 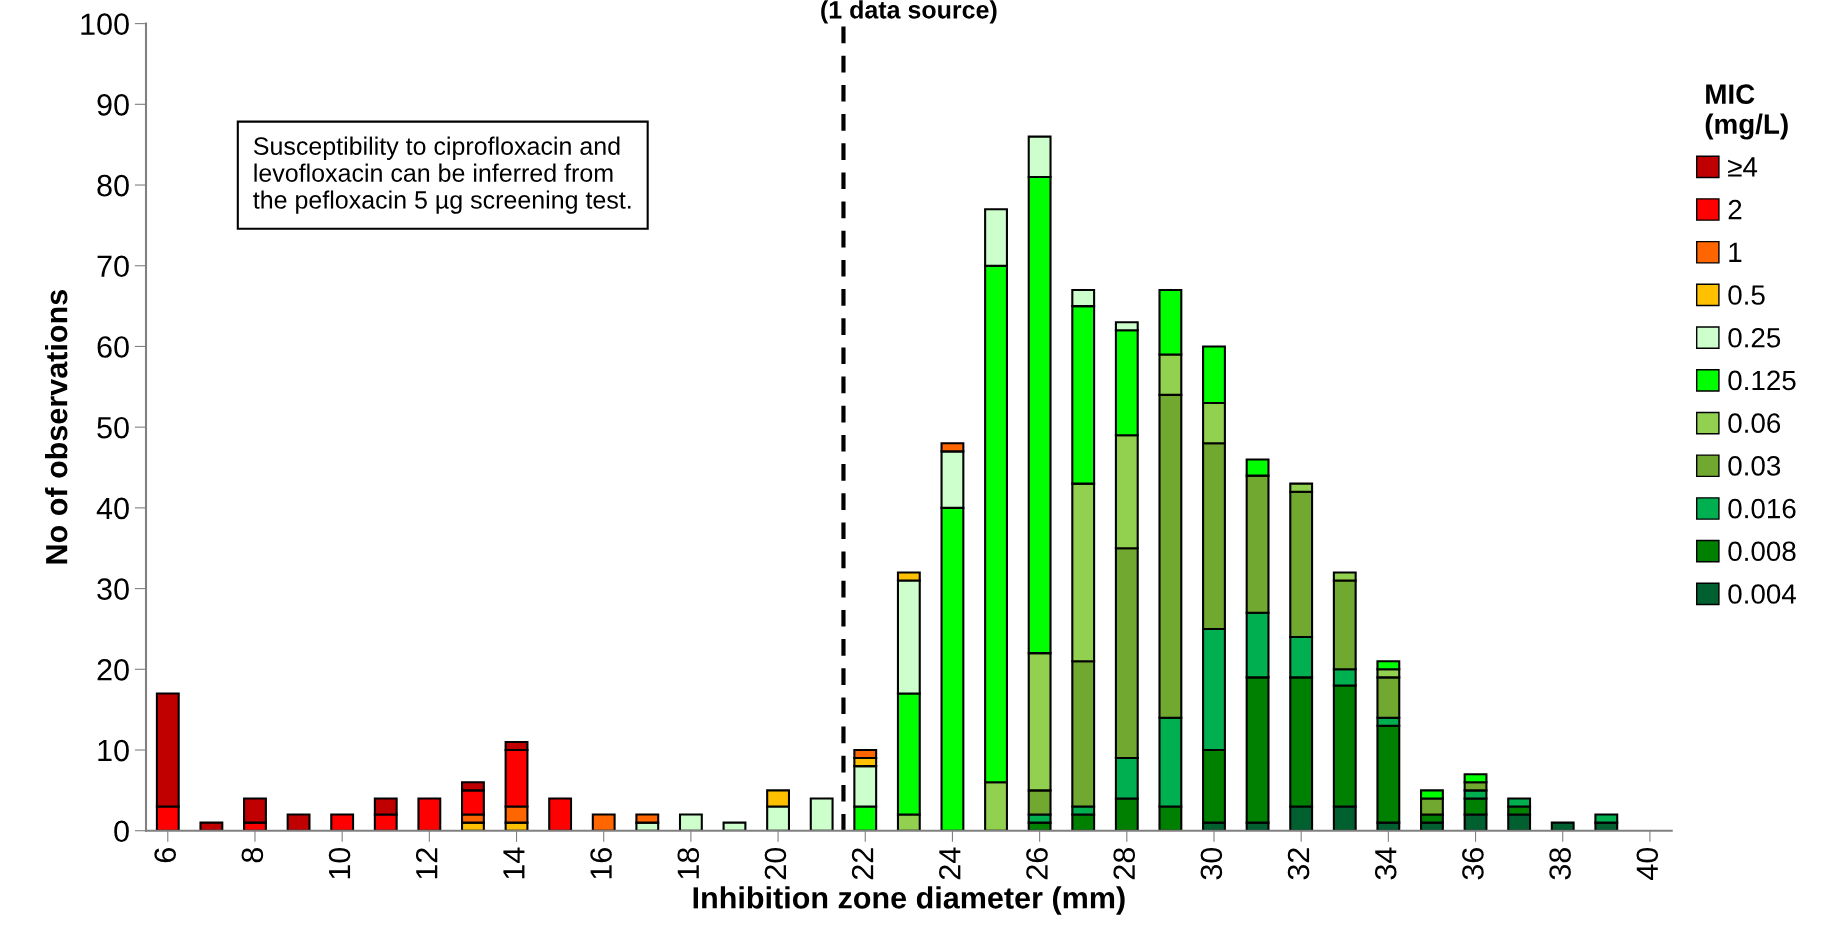 I want to click on x-tick-label: 28, so click(x=1124, y=864).